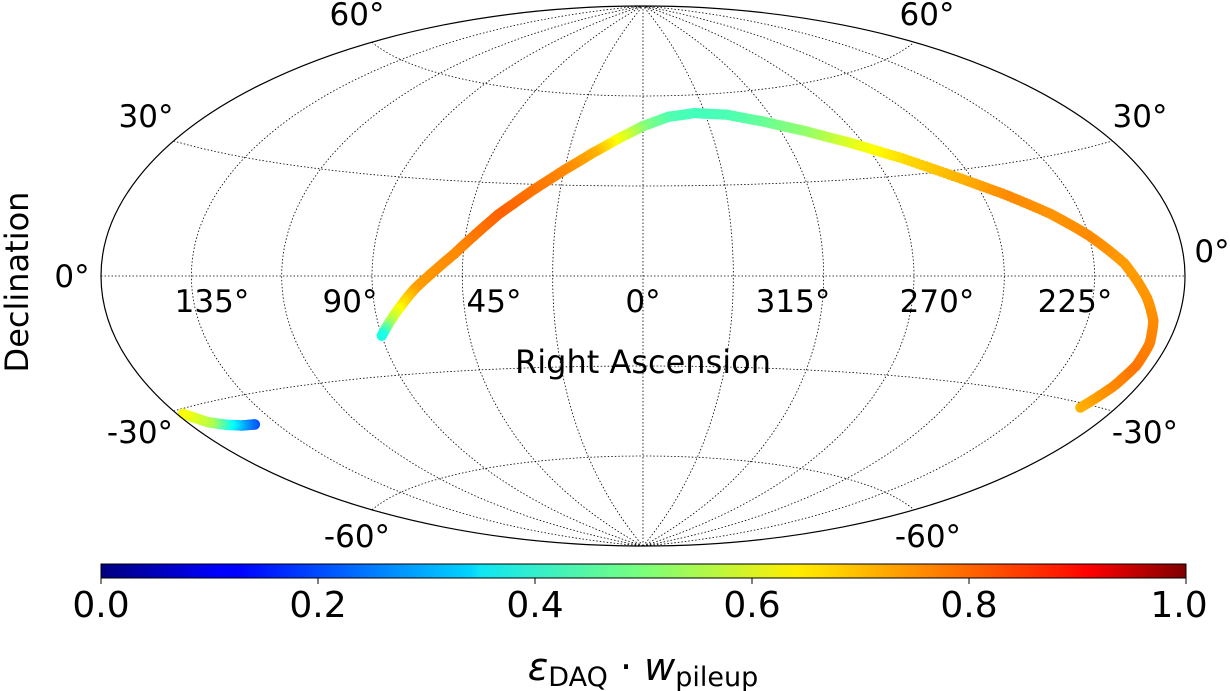 This screenshot has width=1230, height=691. I want to click on colorbar-ticks, so click(643, 581).